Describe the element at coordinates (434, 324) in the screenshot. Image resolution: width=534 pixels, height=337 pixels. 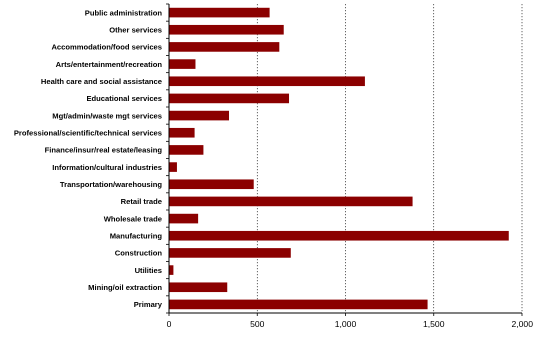
I see `x-tick-label-3: 1,500` at that location.